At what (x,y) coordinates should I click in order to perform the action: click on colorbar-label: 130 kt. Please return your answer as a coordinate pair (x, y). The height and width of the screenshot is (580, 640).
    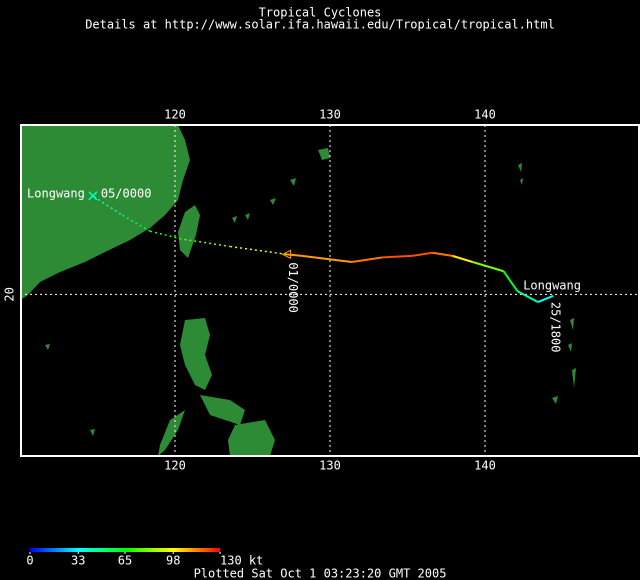
    Looking at the image, I should click on (241, 561).